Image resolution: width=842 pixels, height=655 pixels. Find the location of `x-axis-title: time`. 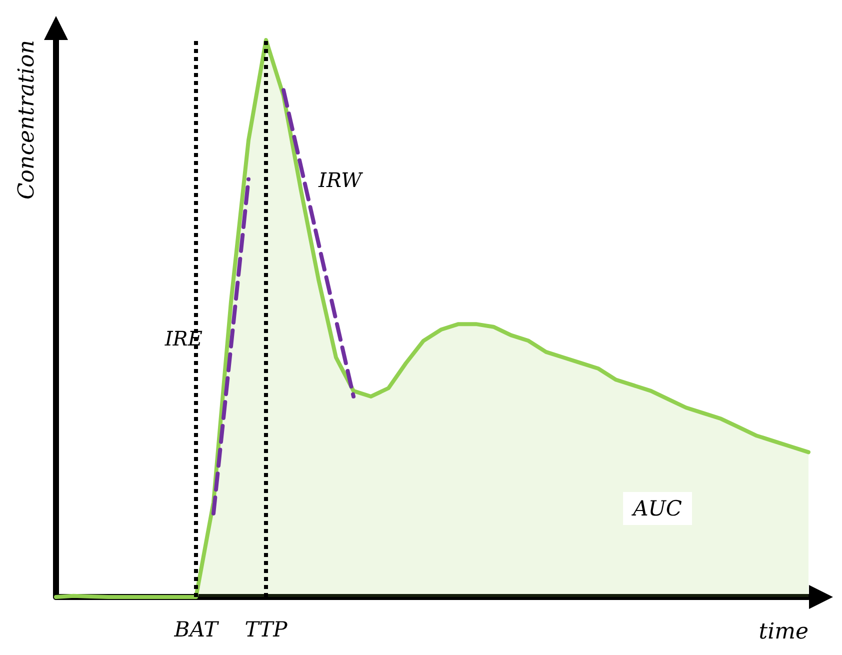

x-axis-title: time is located at coordinates (783, 632).